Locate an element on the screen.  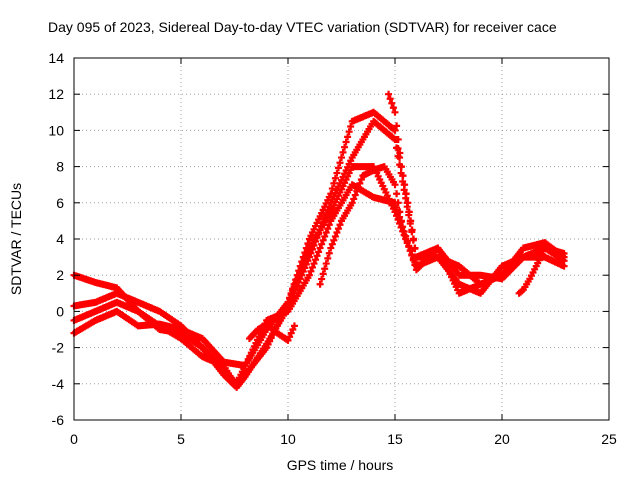
y-tick-label: 12 is located at coordinates (56, 94).